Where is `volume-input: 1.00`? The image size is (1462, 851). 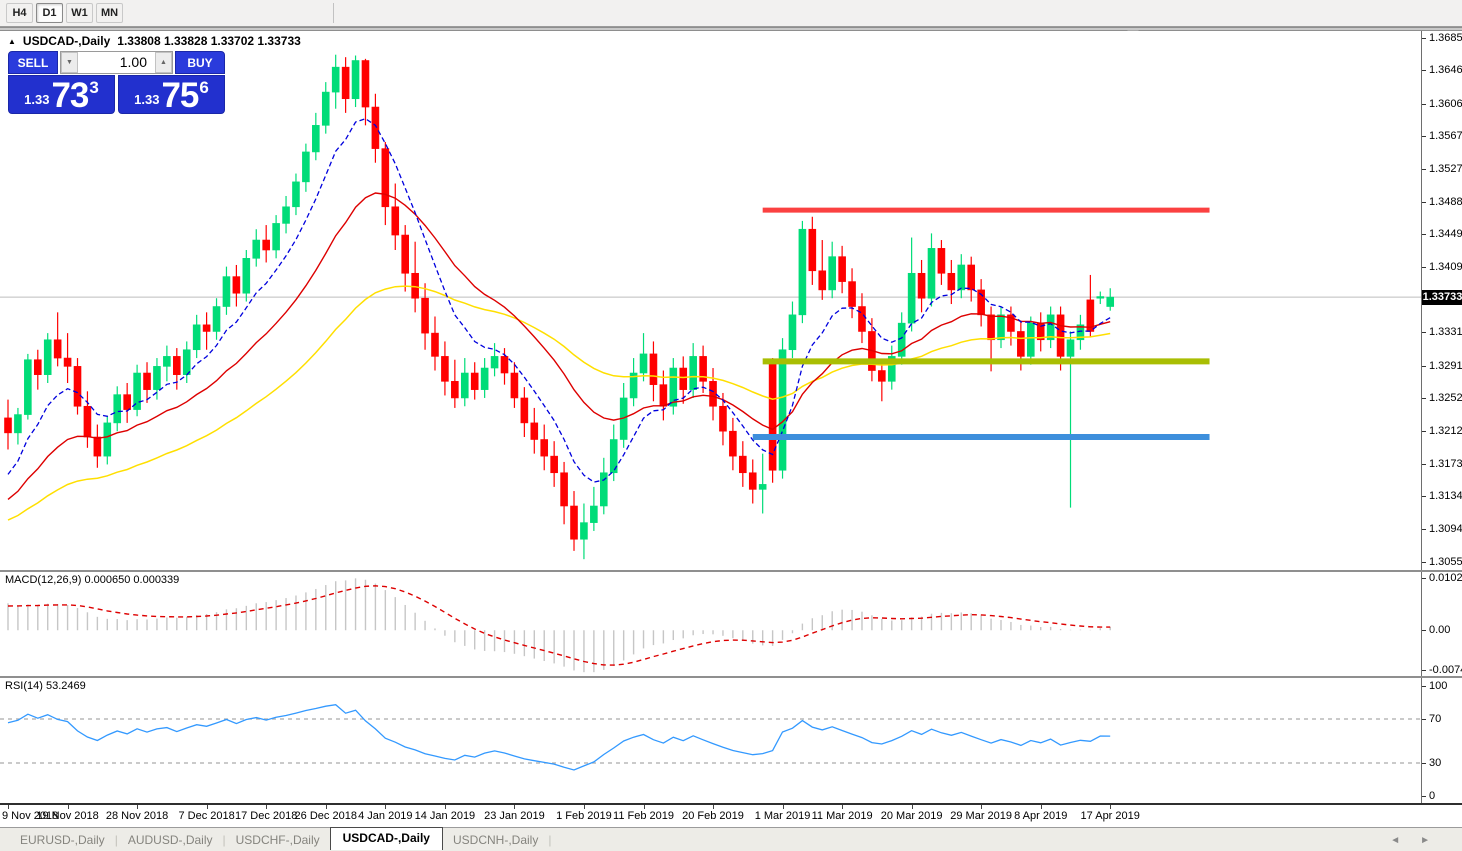 volume-input: 1.00 is located at coordinates (133, 62).